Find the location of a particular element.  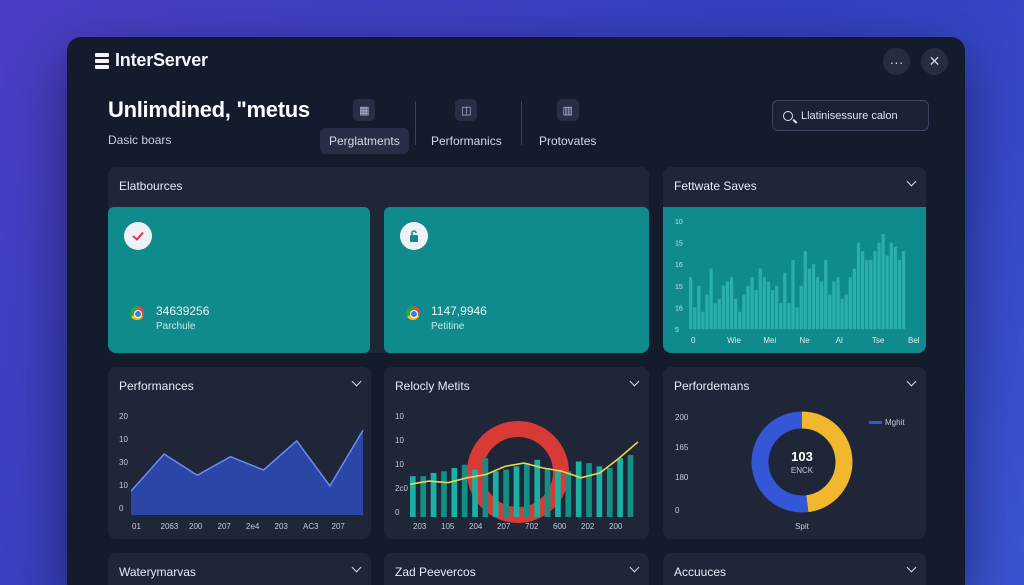

tab-performanics: ◫ Performanics is located at coordinates (466, 123).